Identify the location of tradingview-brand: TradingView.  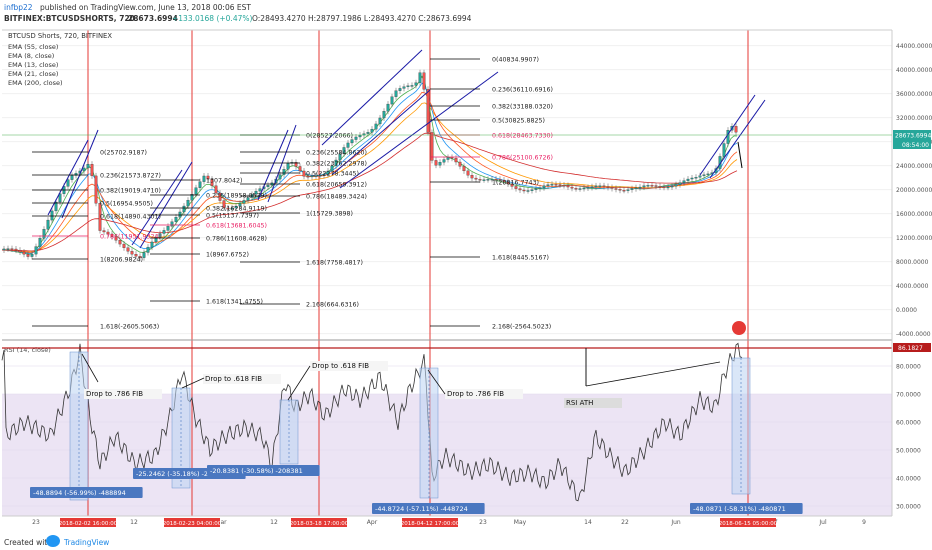
(87, 542).